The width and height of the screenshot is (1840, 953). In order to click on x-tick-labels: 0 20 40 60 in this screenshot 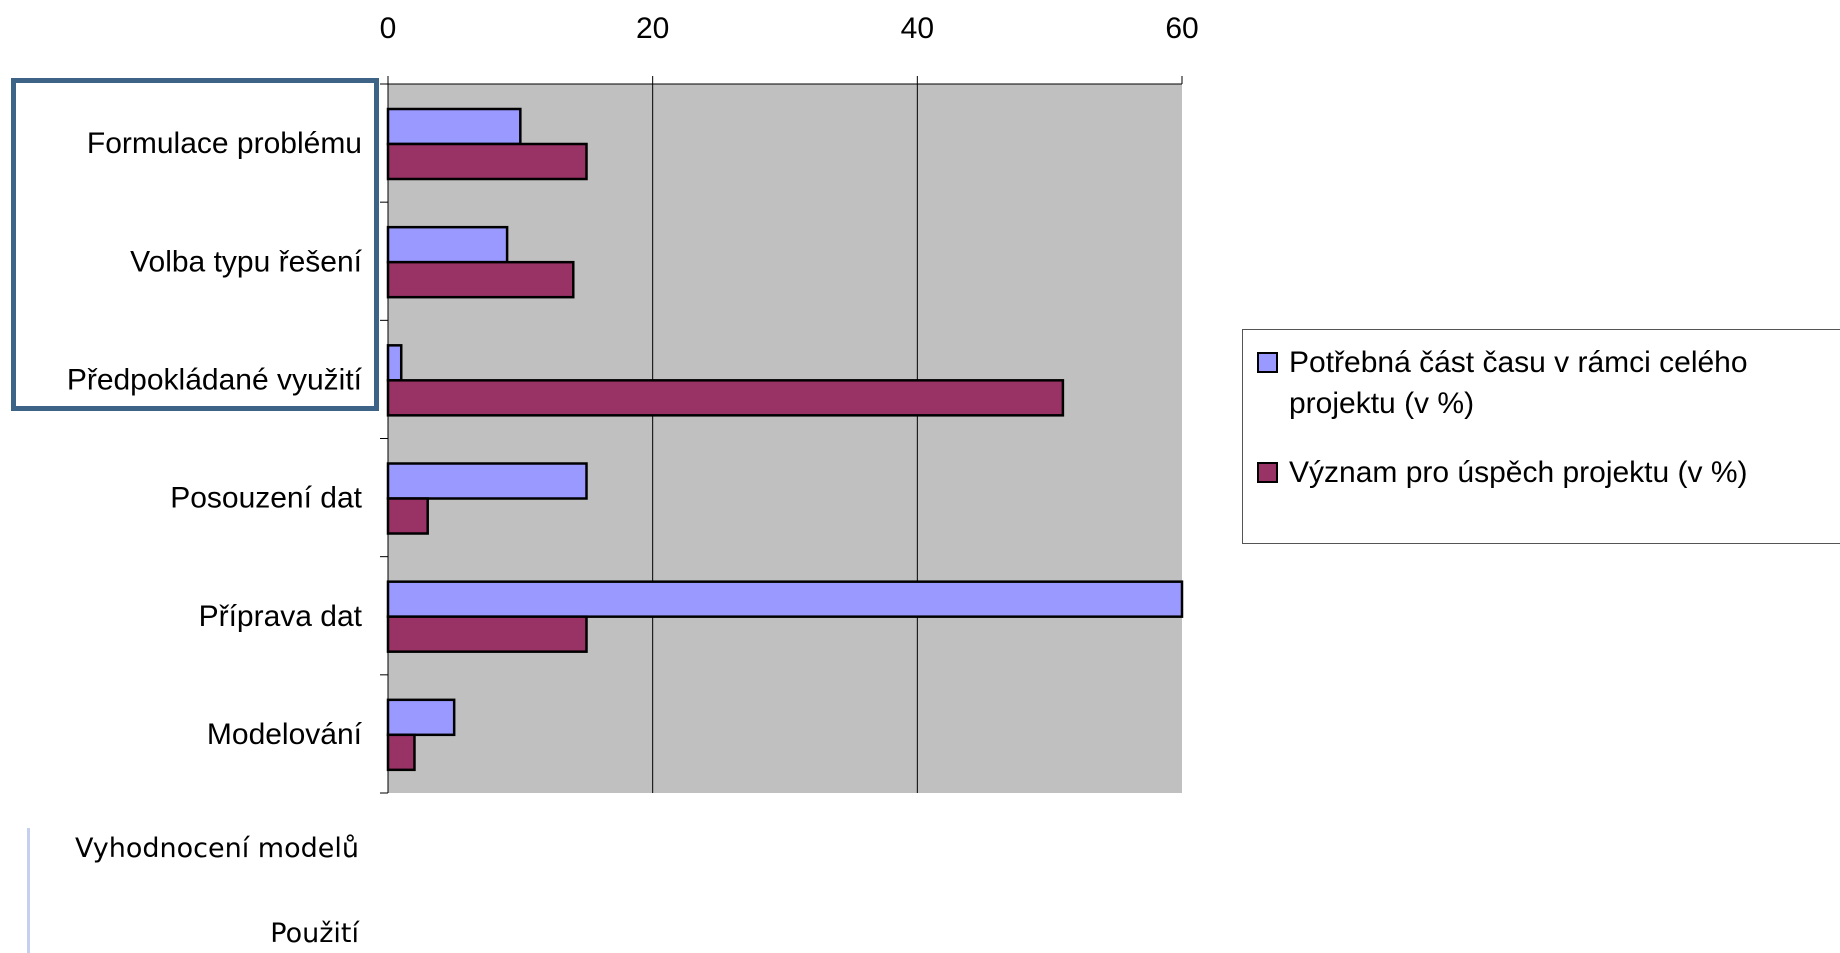, I will do `click(789, 28)`.